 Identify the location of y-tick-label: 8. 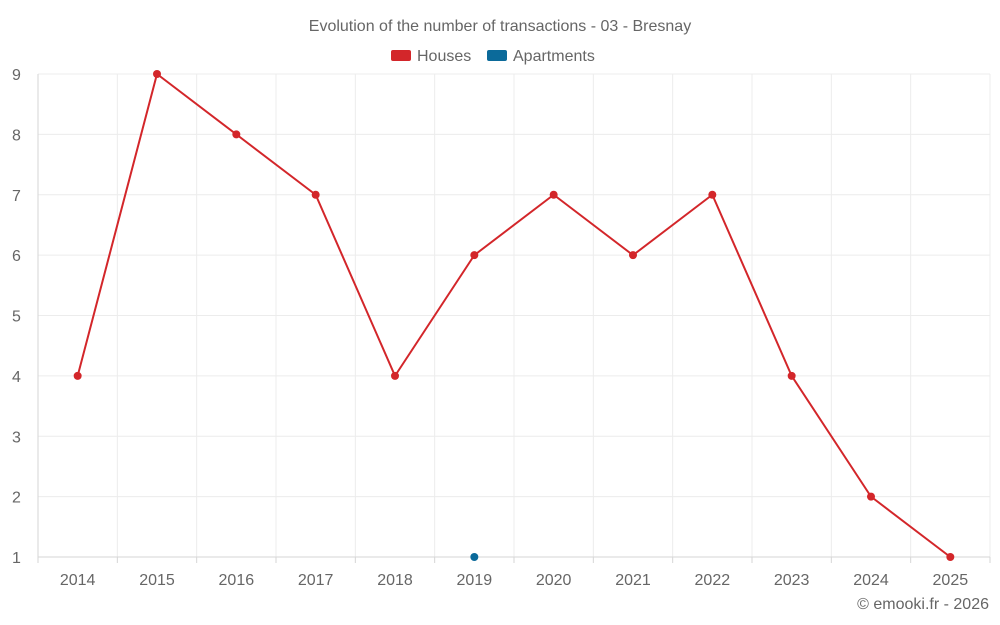
(16, 135).